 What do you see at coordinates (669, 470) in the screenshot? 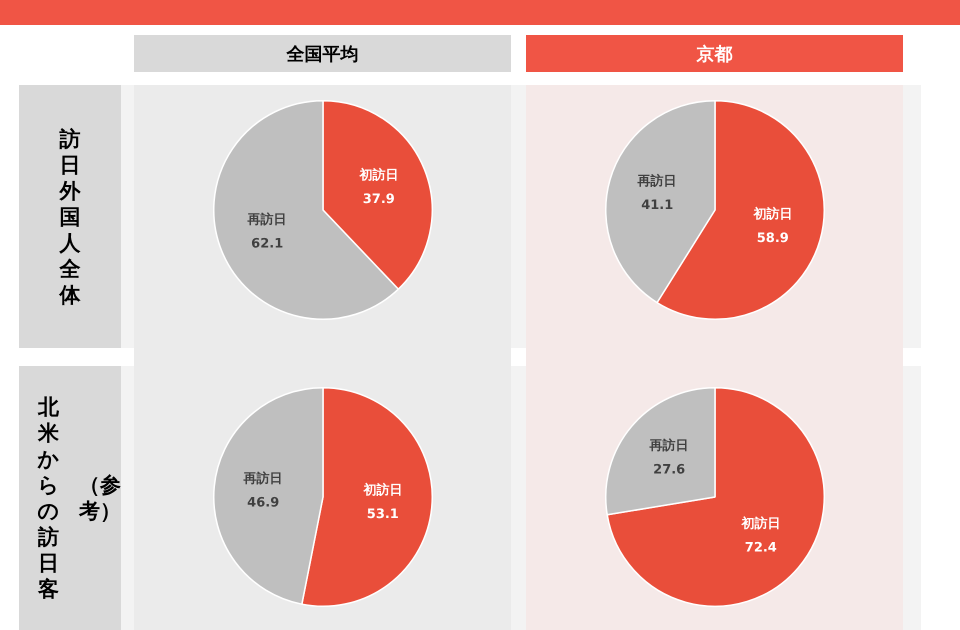
I see `data-label: 27.6` at bounding box center [669, 470].